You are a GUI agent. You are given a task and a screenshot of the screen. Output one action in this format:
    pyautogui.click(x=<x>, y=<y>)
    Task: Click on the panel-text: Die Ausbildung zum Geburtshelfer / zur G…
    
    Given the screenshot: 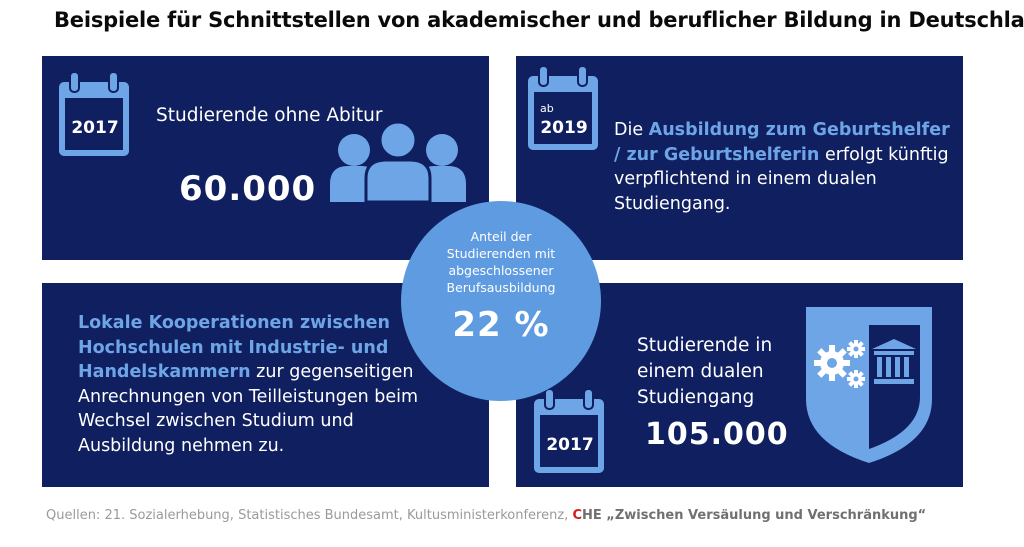 What is the action you would take?
    pyautogui.click(x=784, y=167)
    